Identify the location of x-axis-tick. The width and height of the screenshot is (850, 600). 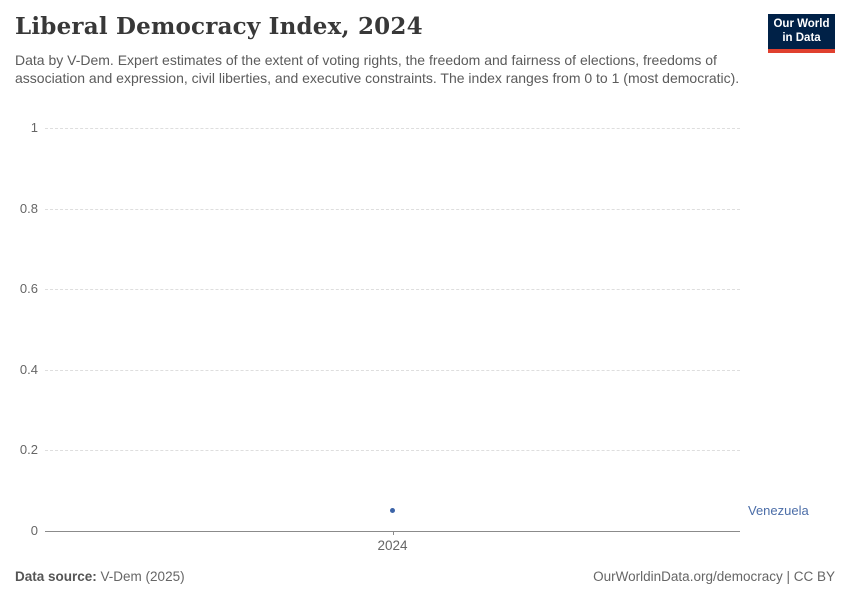
(393, 533).